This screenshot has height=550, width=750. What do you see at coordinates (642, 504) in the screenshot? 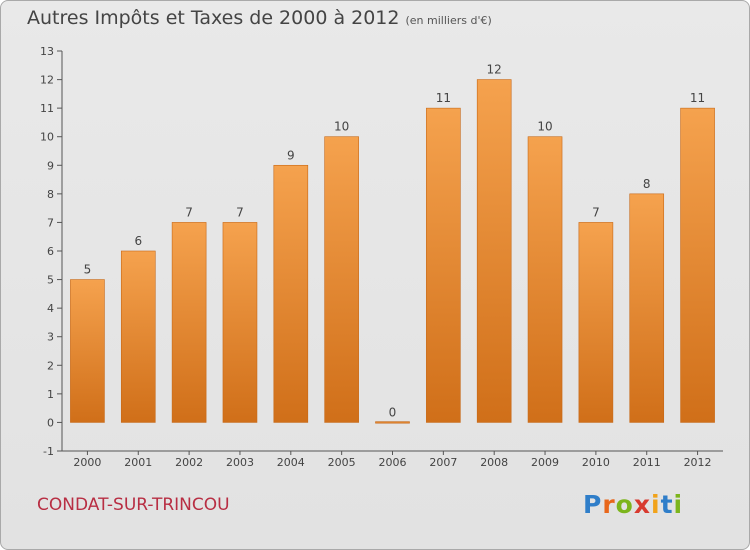
I see `logo-letter: x` at bounding box center [642, 504].